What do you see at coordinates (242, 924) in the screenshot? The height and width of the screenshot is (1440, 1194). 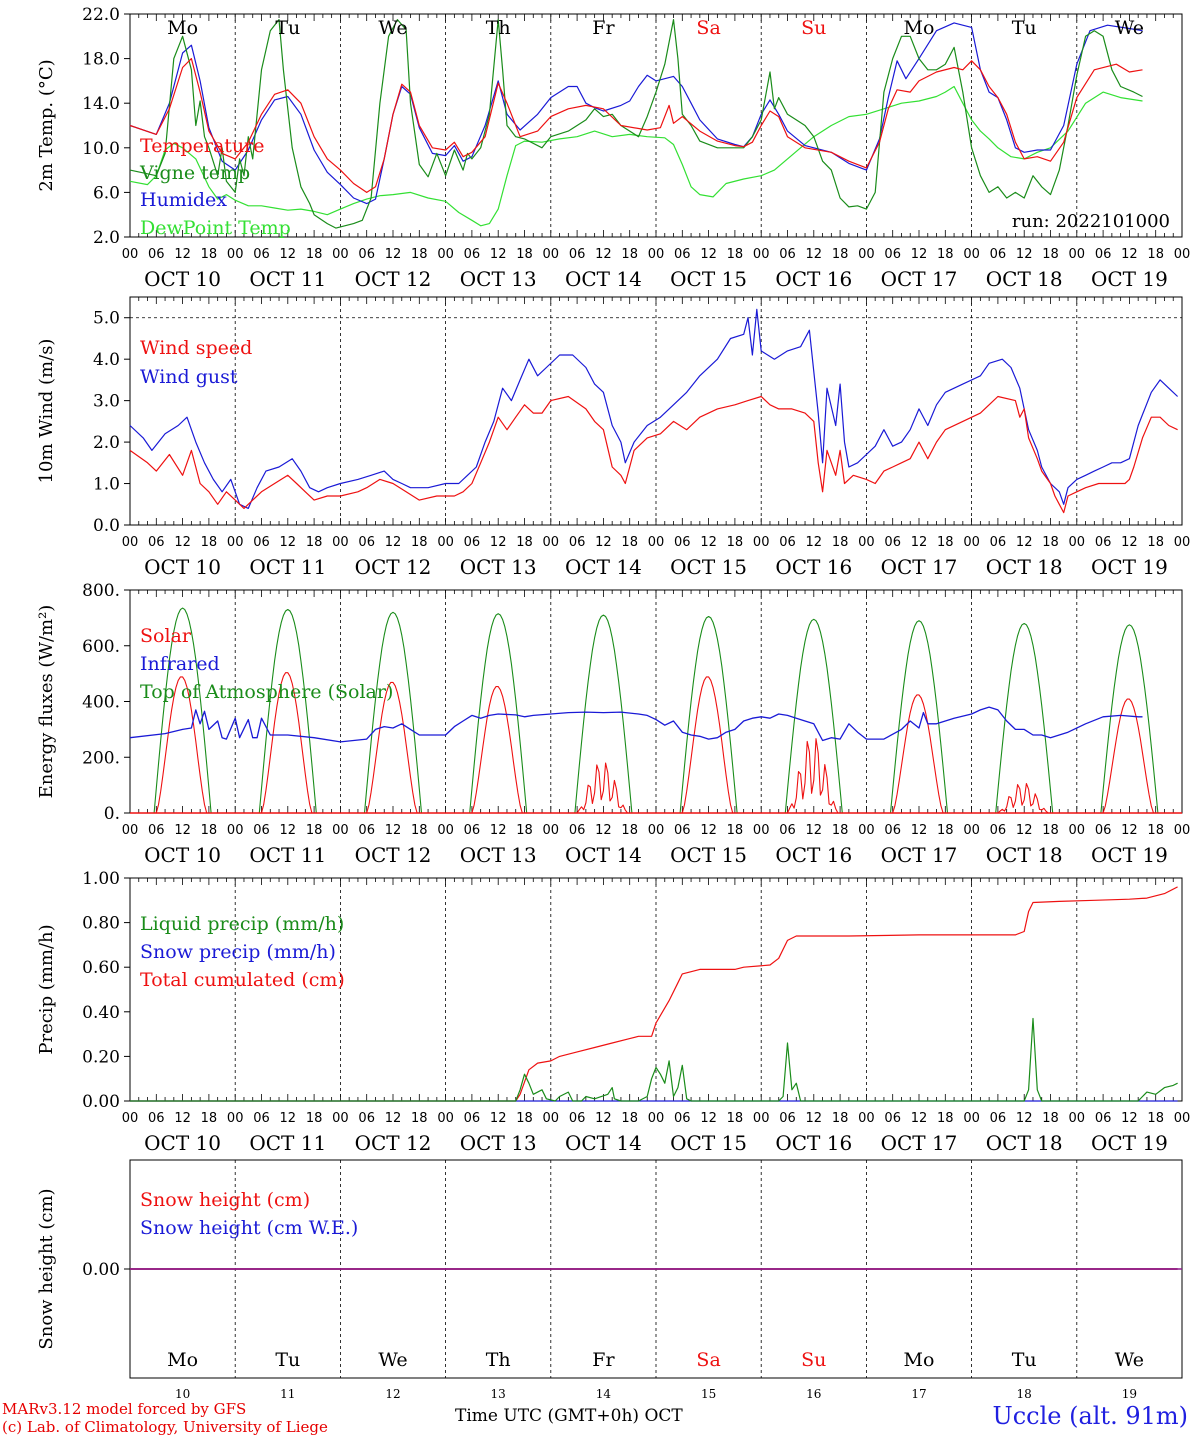 I see `legend-entry: Liquid precip (mm/h)` at bounding box center [242, 924].